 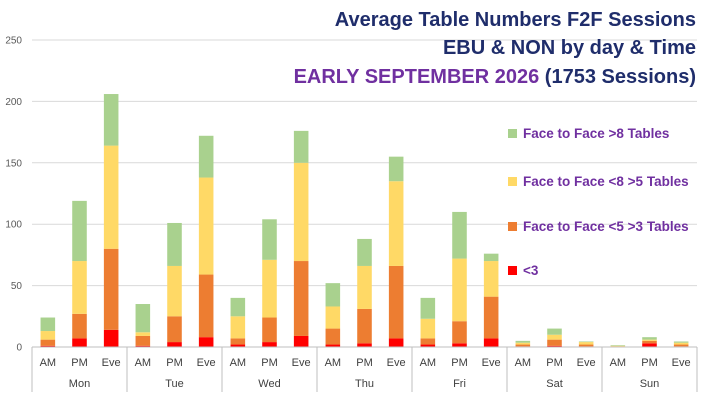 I want to click on chart-period-title: EARLY SEPTEMBER 2026 (1753 Sessions), so click(x=495, y=77).